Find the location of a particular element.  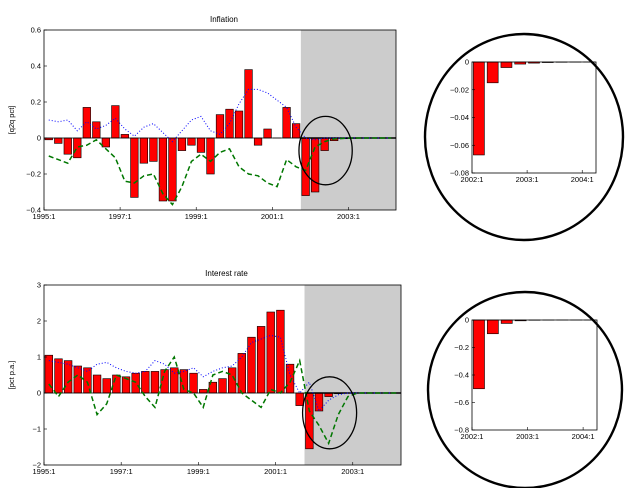

forecast-shaded-region is located at coordinates (352, 375).